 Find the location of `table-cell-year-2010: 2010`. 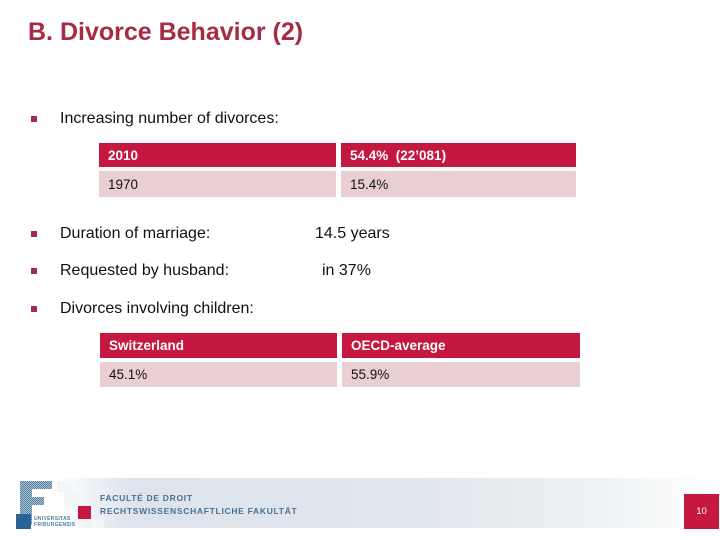

table-cell-year-2010: 2010 is located at coordinates (217, 155).